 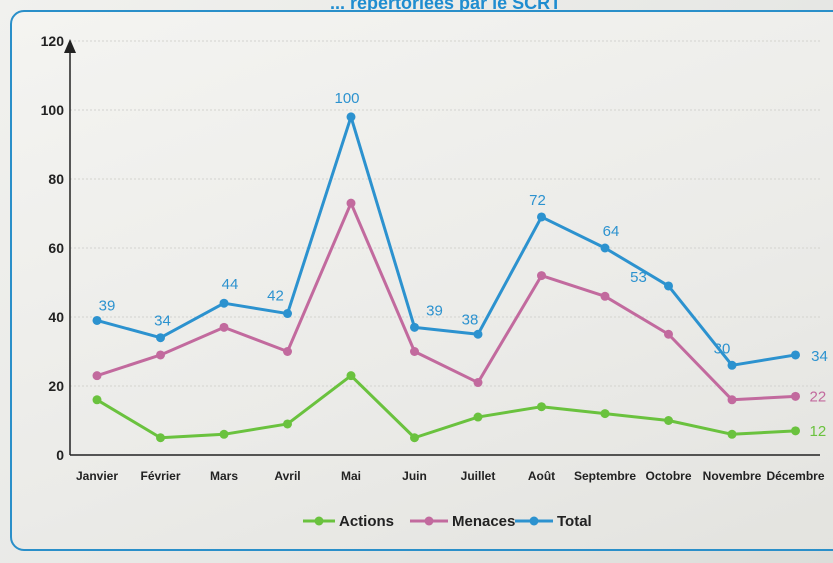 What do you see at coordinates (446, 5) in the screenshot?
I see `chart-title-fragment: ... répertoriées par le SCRT` at bounding box center [446, 5].